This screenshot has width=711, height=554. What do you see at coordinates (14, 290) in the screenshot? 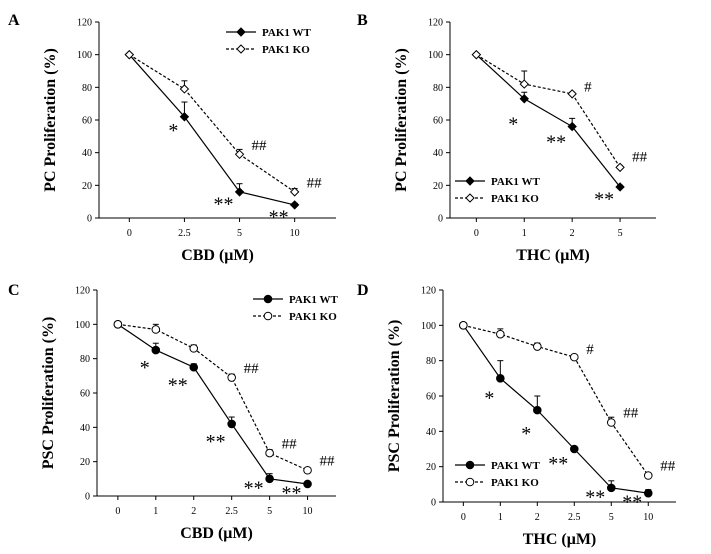
I see `panel-label: C` at bounding box center [14, 290].